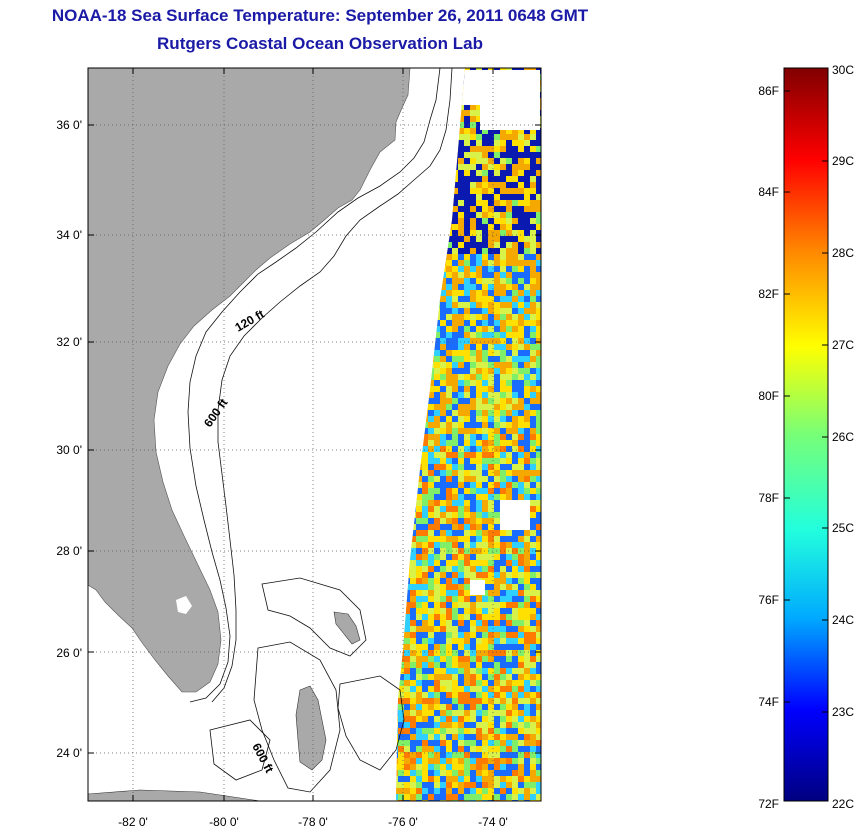 This screenshot has height=832, width=865. Describe the element at coordinates (843, 70) in the screenshot. I see `colorbar-c-30: 30C` at that location.